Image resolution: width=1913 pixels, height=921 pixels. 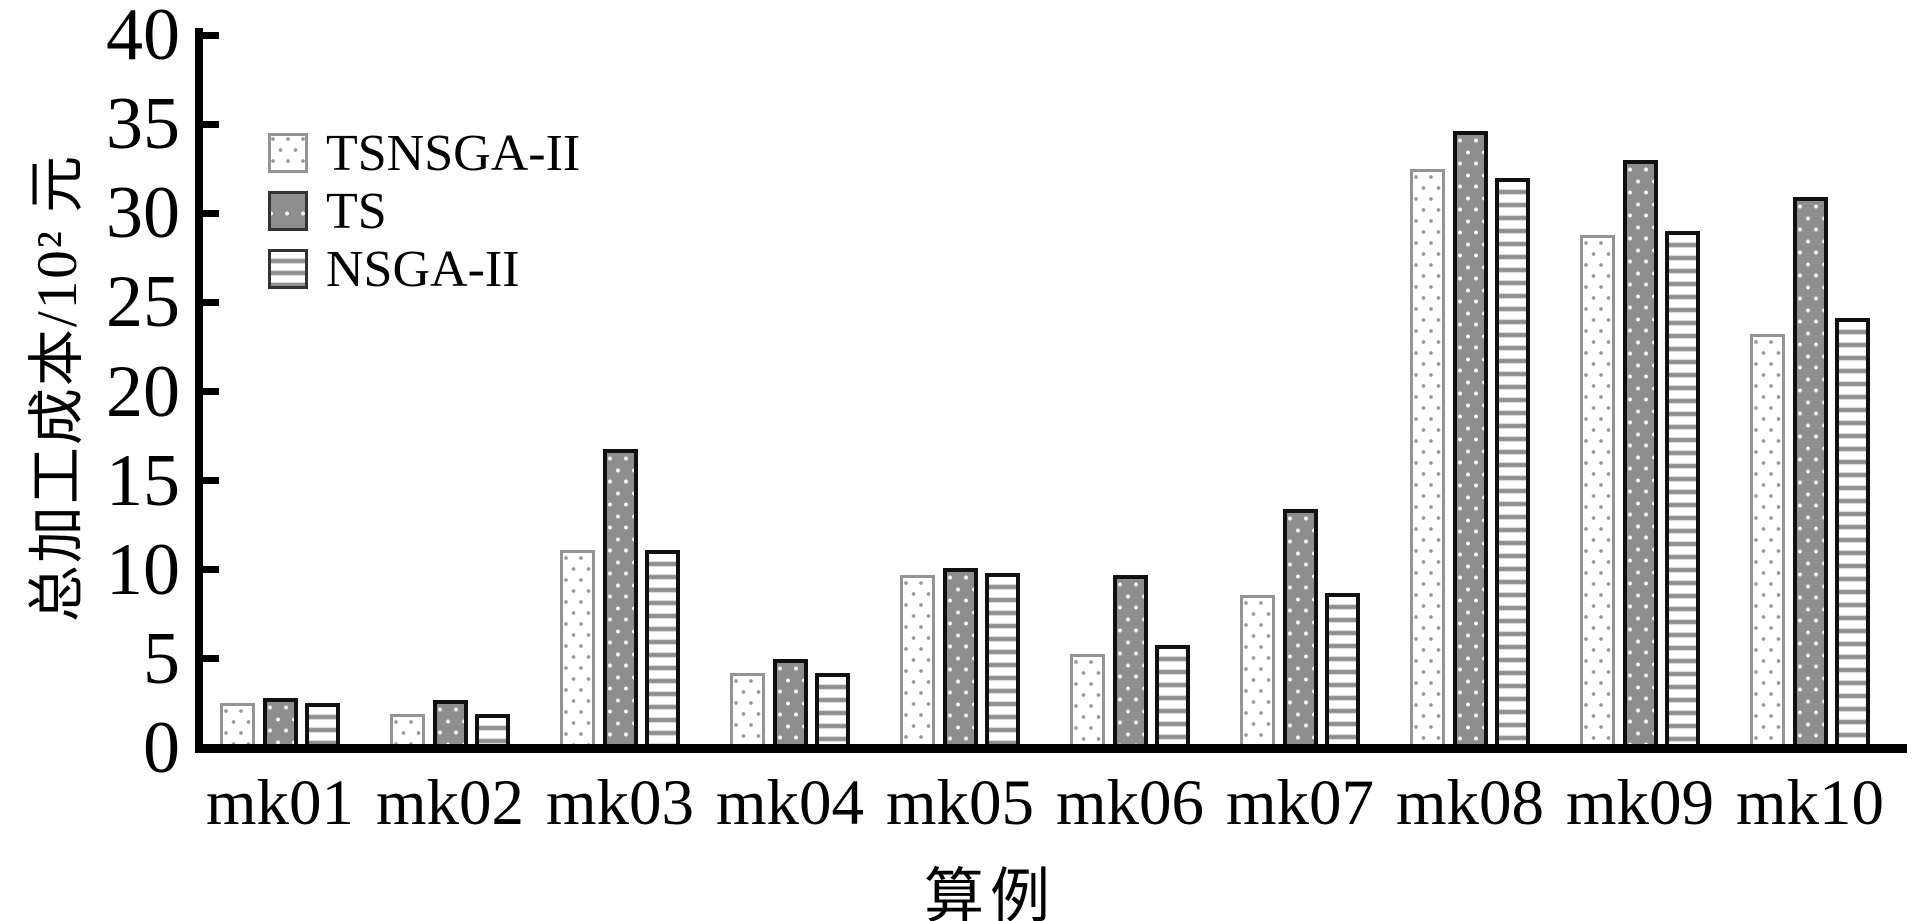 What do you see at coordinates (1427, 459) in the screenshot?
I see `bar-mk08-TSNSGA-II` at bounding box center [1427, 459].